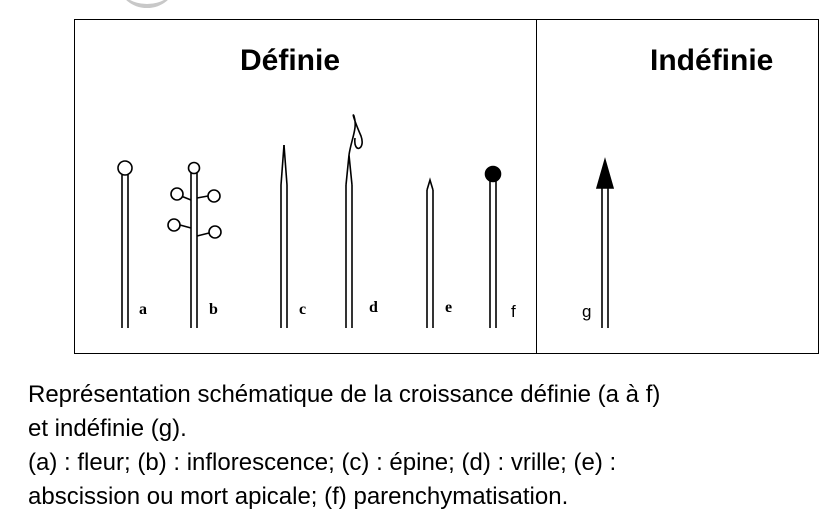 This screenshot has width=821, height=525. Describe the element at coordinates (125, 244) in the screenshot. I see `stem-a-flower` at that location.